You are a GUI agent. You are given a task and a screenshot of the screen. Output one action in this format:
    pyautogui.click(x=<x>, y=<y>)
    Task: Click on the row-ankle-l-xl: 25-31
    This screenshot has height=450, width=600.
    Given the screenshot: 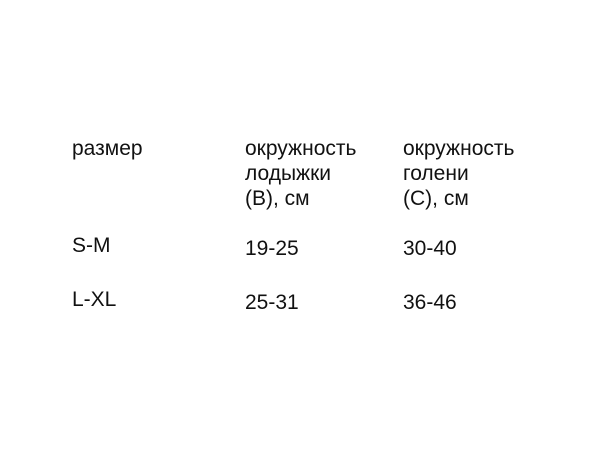 What is the action you would take?
    pyautogui.click(x=272, y=302)
    